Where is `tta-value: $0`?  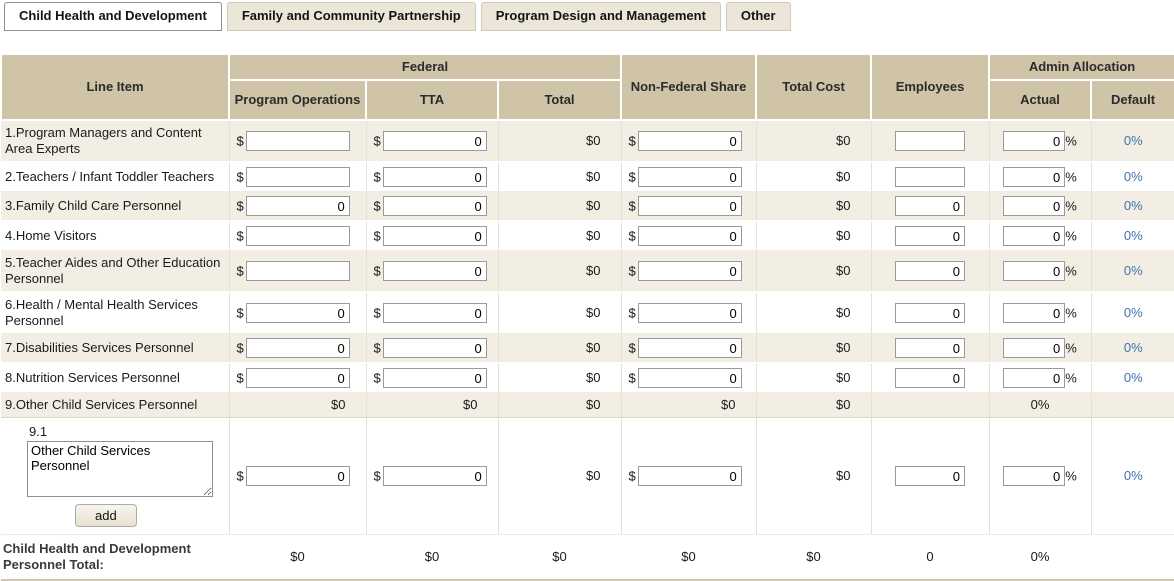
tta-value: $0 is located at coordinates (432, 405).